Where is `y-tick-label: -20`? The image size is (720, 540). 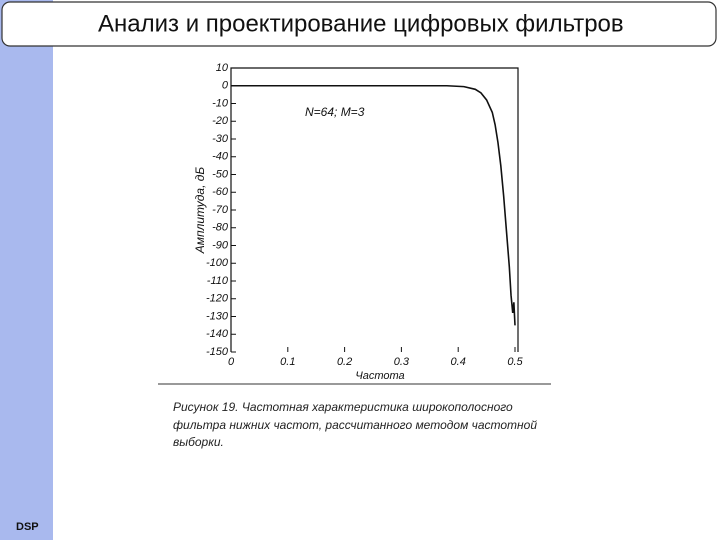
y-tick-label: -20 is located at coordinates (220, 121).